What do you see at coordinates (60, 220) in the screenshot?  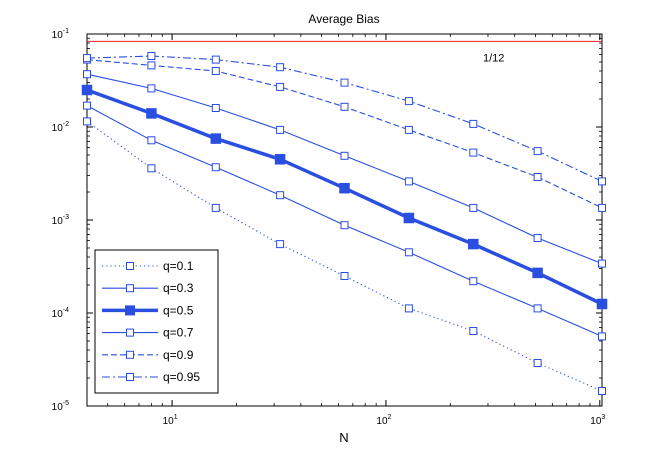 I see `y-tick-label: 10⁻³` at bounding box center [60, 220].